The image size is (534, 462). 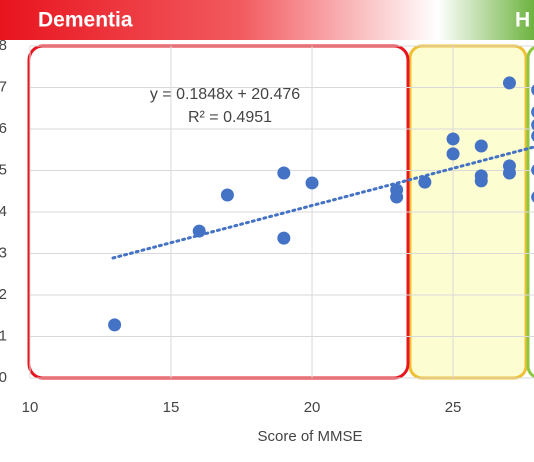 I want to click on y-tick-label: 4, so click(x=3, y=211).